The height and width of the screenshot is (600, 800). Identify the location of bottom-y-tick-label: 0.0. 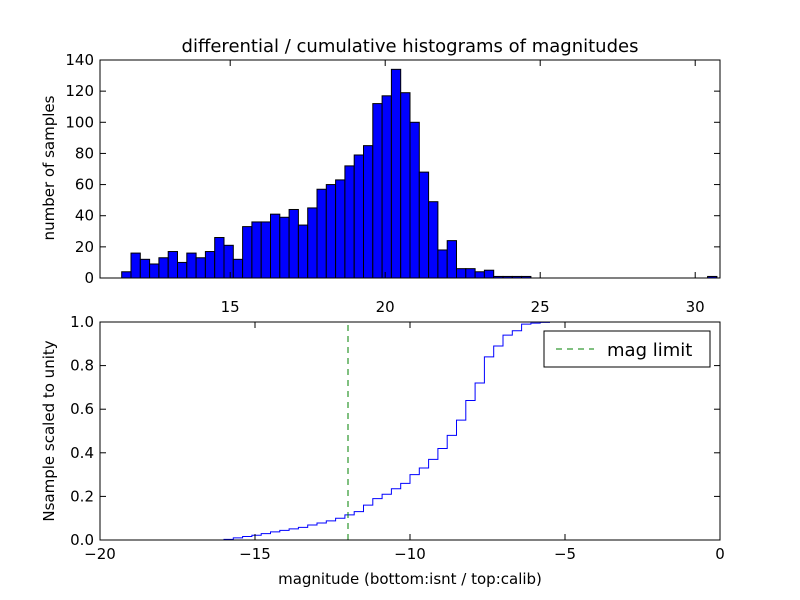
(82, 540).